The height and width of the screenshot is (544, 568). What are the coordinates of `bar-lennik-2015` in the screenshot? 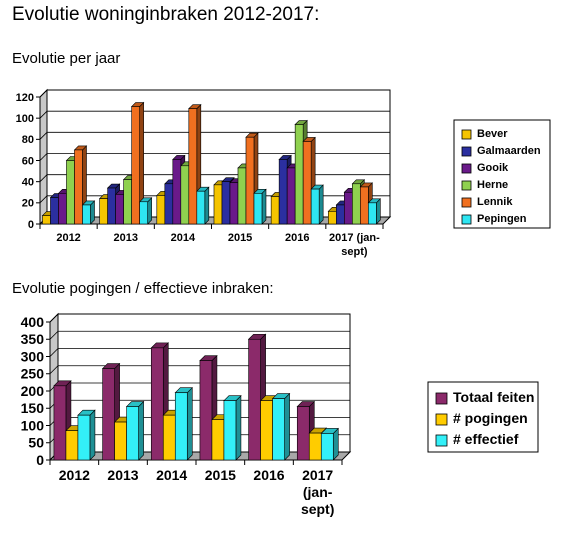 It's located at (250, 180).